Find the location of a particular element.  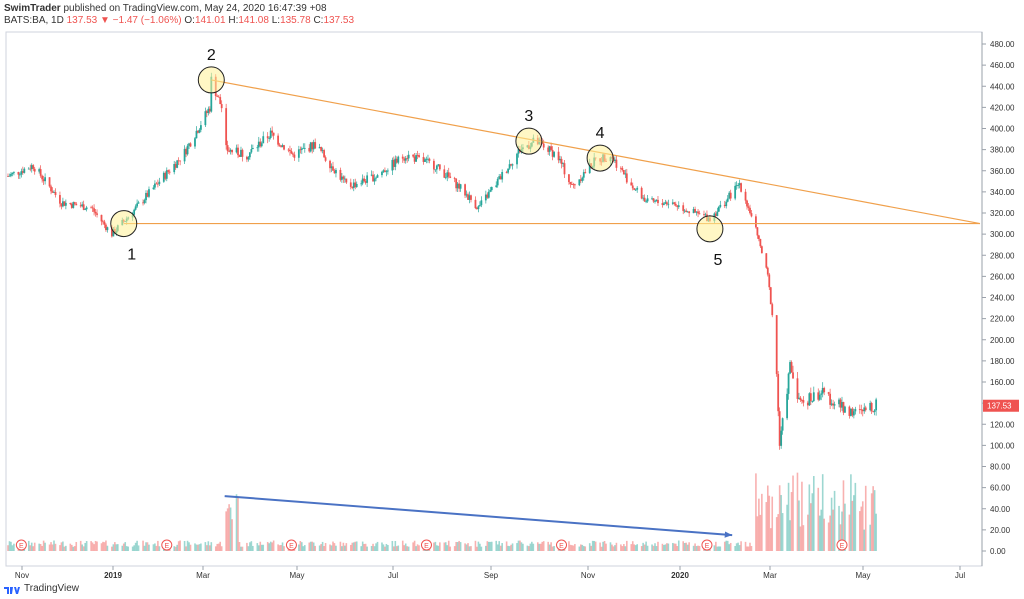

high-value: 141.08 is located at coordinates (253, 20).